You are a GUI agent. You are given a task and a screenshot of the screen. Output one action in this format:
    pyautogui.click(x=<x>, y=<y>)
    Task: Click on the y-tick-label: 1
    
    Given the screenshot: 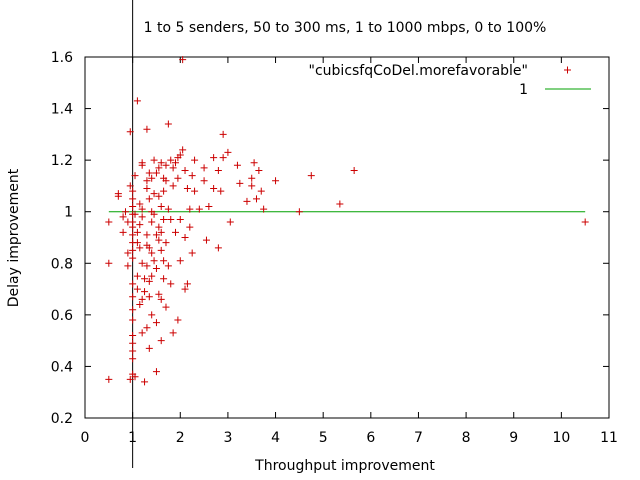 What is the action you would take?
    pyautogui.click(x=68, y=213)
    